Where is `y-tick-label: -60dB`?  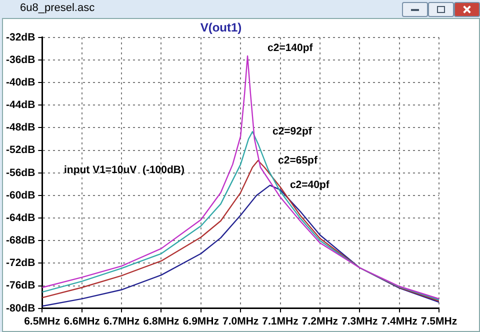
y-tick-label: -60dB is located at coordinates (21, 195).